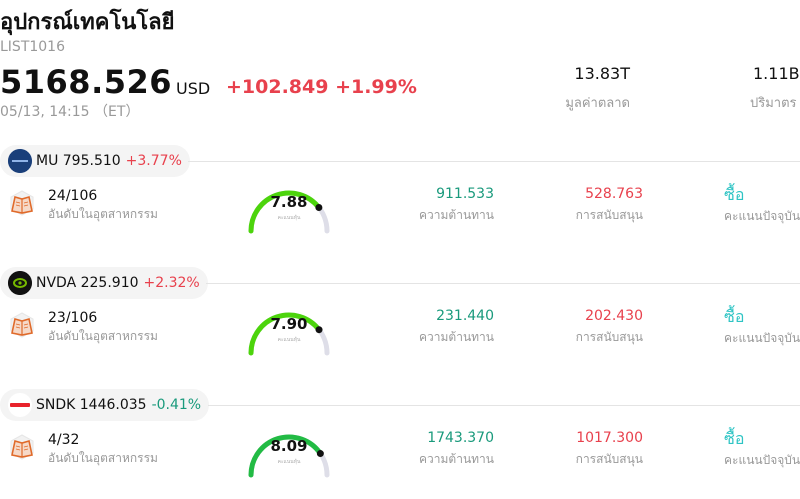 The width and height of the screenshot is (800, 499). I want to click on support-value: 1017.300, so click(609, 438).